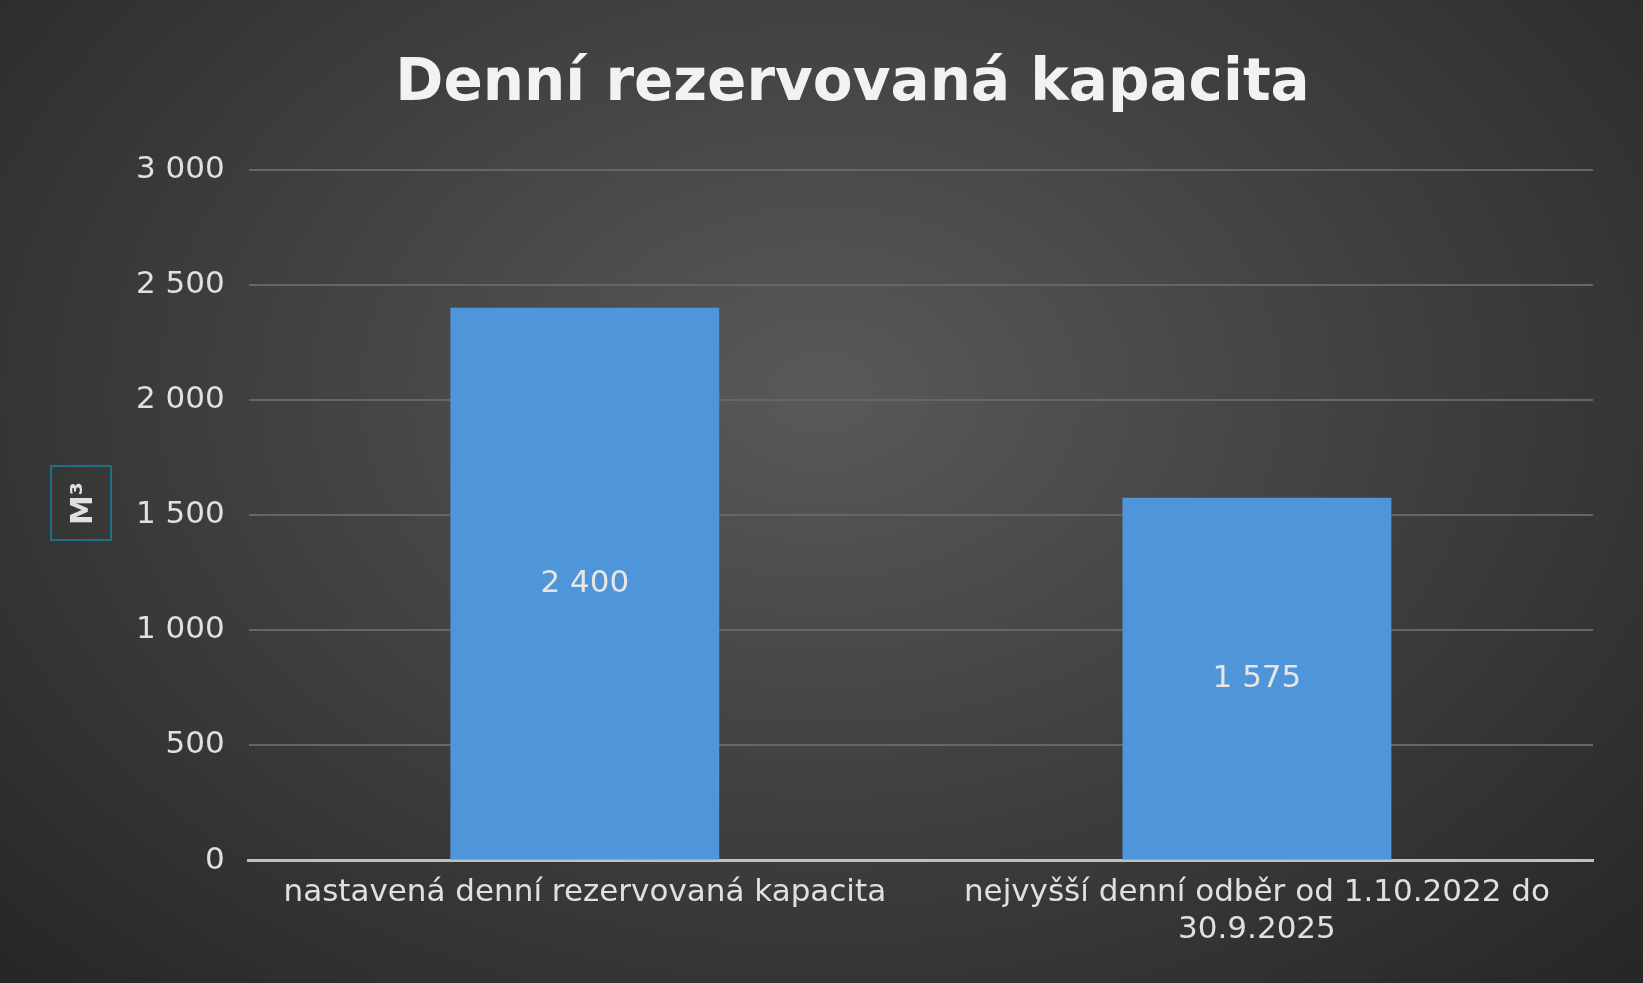  I want to click on y-tick-label: 1 000, so click(180, 627).